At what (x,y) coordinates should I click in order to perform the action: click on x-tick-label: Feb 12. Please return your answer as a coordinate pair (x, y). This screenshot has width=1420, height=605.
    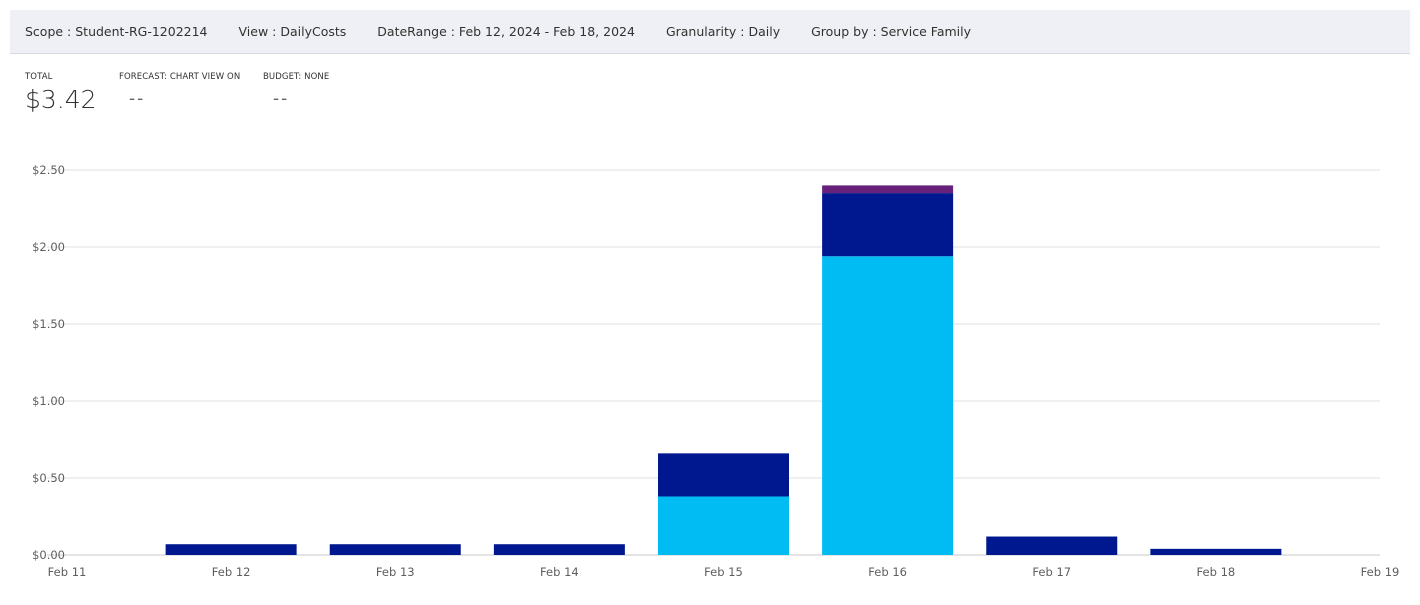
    Looking at the image, I should click on (231, 572).